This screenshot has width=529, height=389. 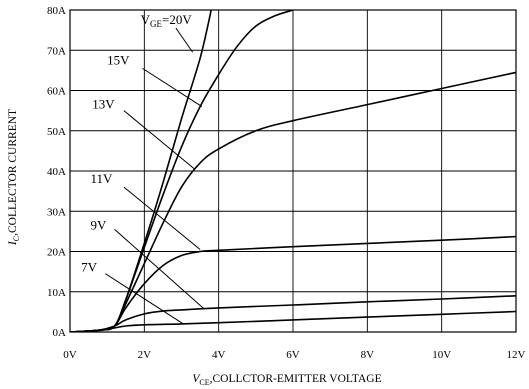 What do you see at coordinates (296, 379) in the screenshot?
I see `x-axis-title-rest: ,COLLCTOR-EMITTER VOLTAGE` at bounding box center [296, 379].